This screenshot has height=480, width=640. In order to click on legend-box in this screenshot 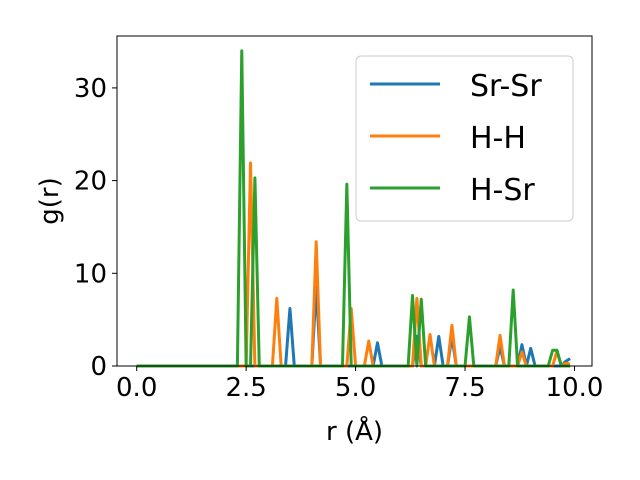, I will do `click(464, 138)`.